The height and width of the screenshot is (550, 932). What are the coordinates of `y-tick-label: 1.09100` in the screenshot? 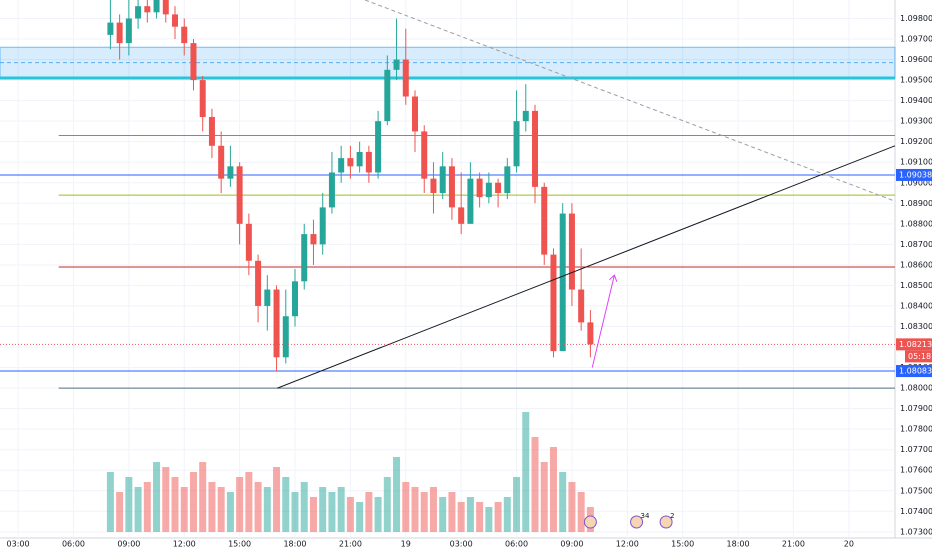 It's located at (916, 162).